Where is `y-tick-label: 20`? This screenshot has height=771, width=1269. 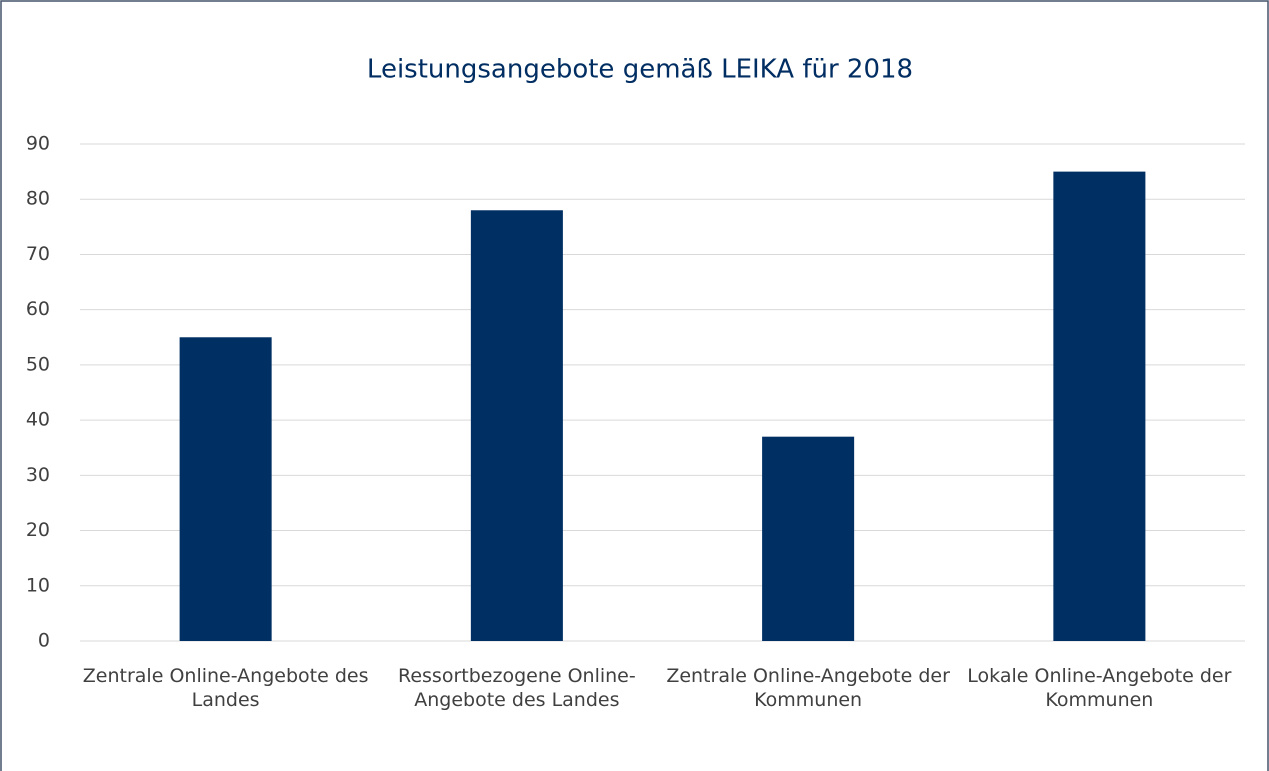
y-tick-label: 20 is located at coordinates (38, 530).